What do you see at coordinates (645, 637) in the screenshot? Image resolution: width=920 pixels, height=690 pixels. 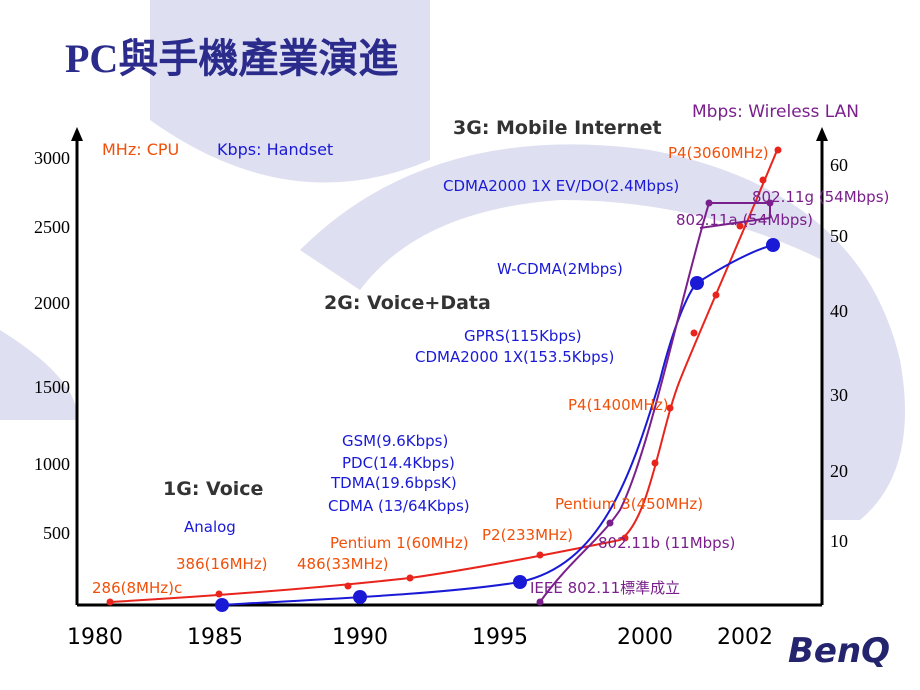 I see `x-tick-label: 2000` at bounding box center [645, 637].